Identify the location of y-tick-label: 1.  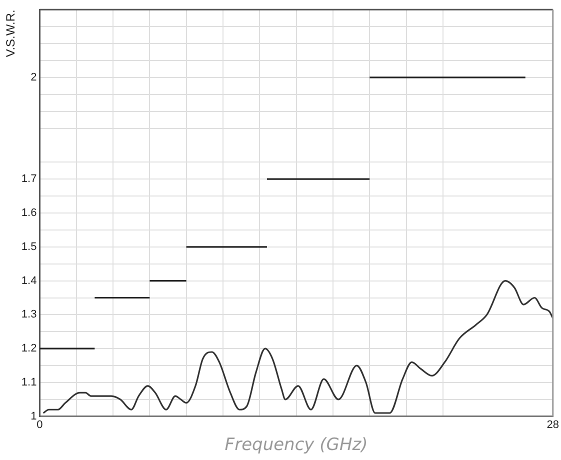
(33, 416).